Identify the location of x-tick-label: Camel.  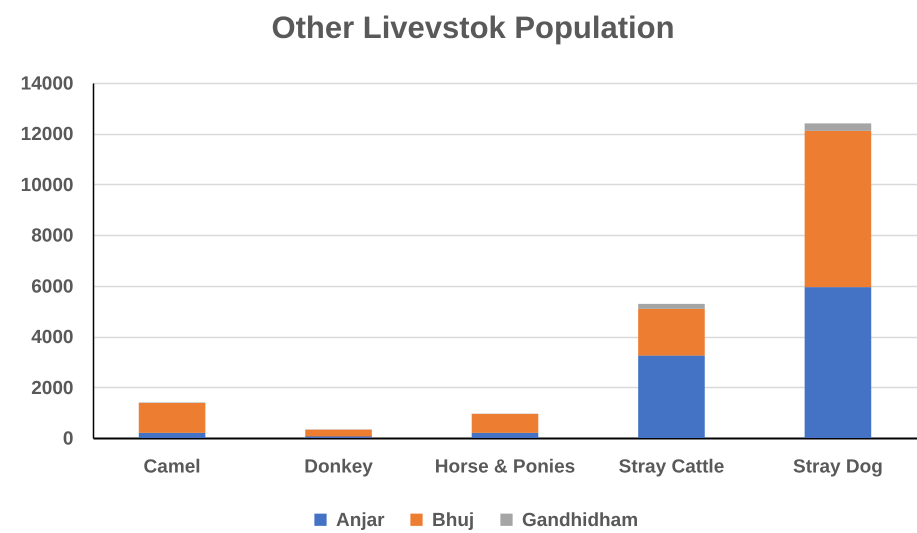
(172, 467).